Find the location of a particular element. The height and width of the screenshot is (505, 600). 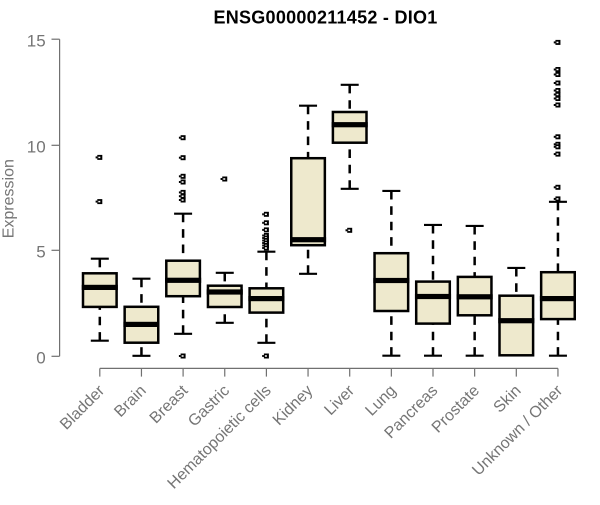

svg-text: 5 is located at coordinates (40, 252).